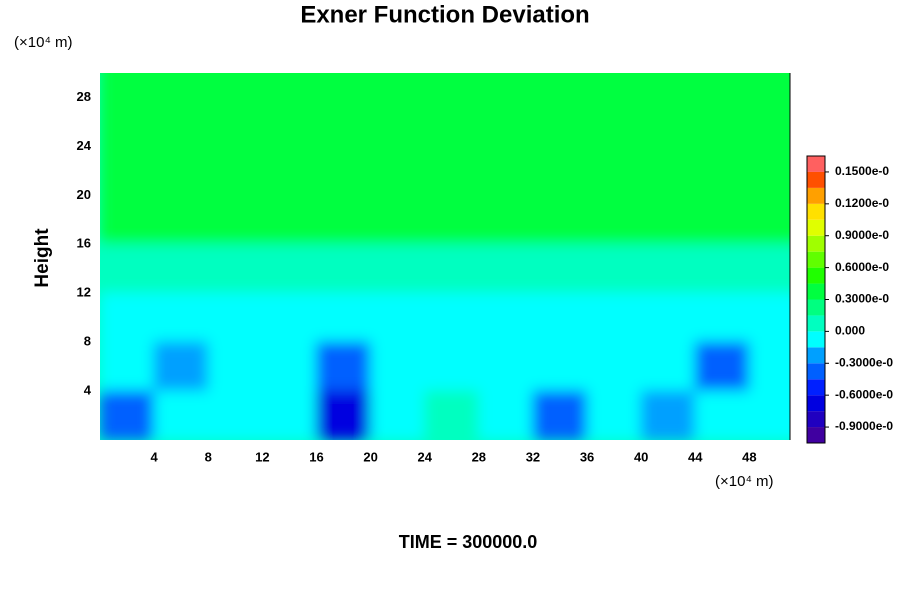 The height and width of the screenshot is (600, 900). Describe the element at coordinates (533, 456) in the screenshot. I see `x-tick-label: 32` at that location.